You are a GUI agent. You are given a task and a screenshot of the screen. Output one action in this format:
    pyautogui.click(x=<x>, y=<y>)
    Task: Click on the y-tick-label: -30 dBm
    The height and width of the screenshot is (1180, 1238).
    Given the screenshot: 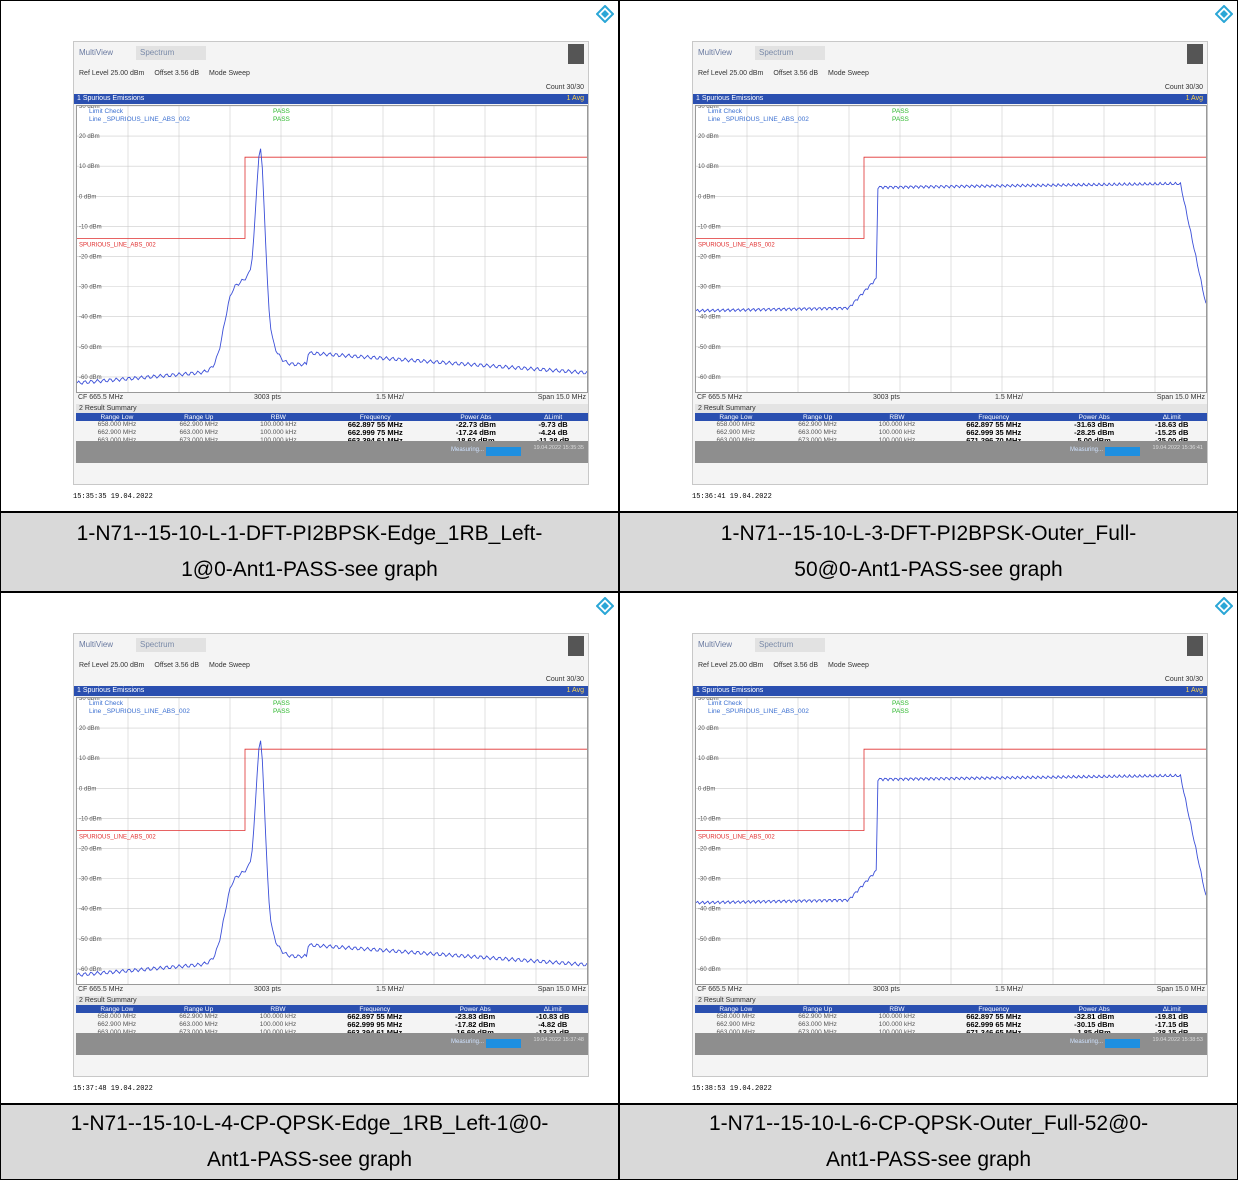 What is the action you would take?
    pyautogui.click(x=90, y=880)
    